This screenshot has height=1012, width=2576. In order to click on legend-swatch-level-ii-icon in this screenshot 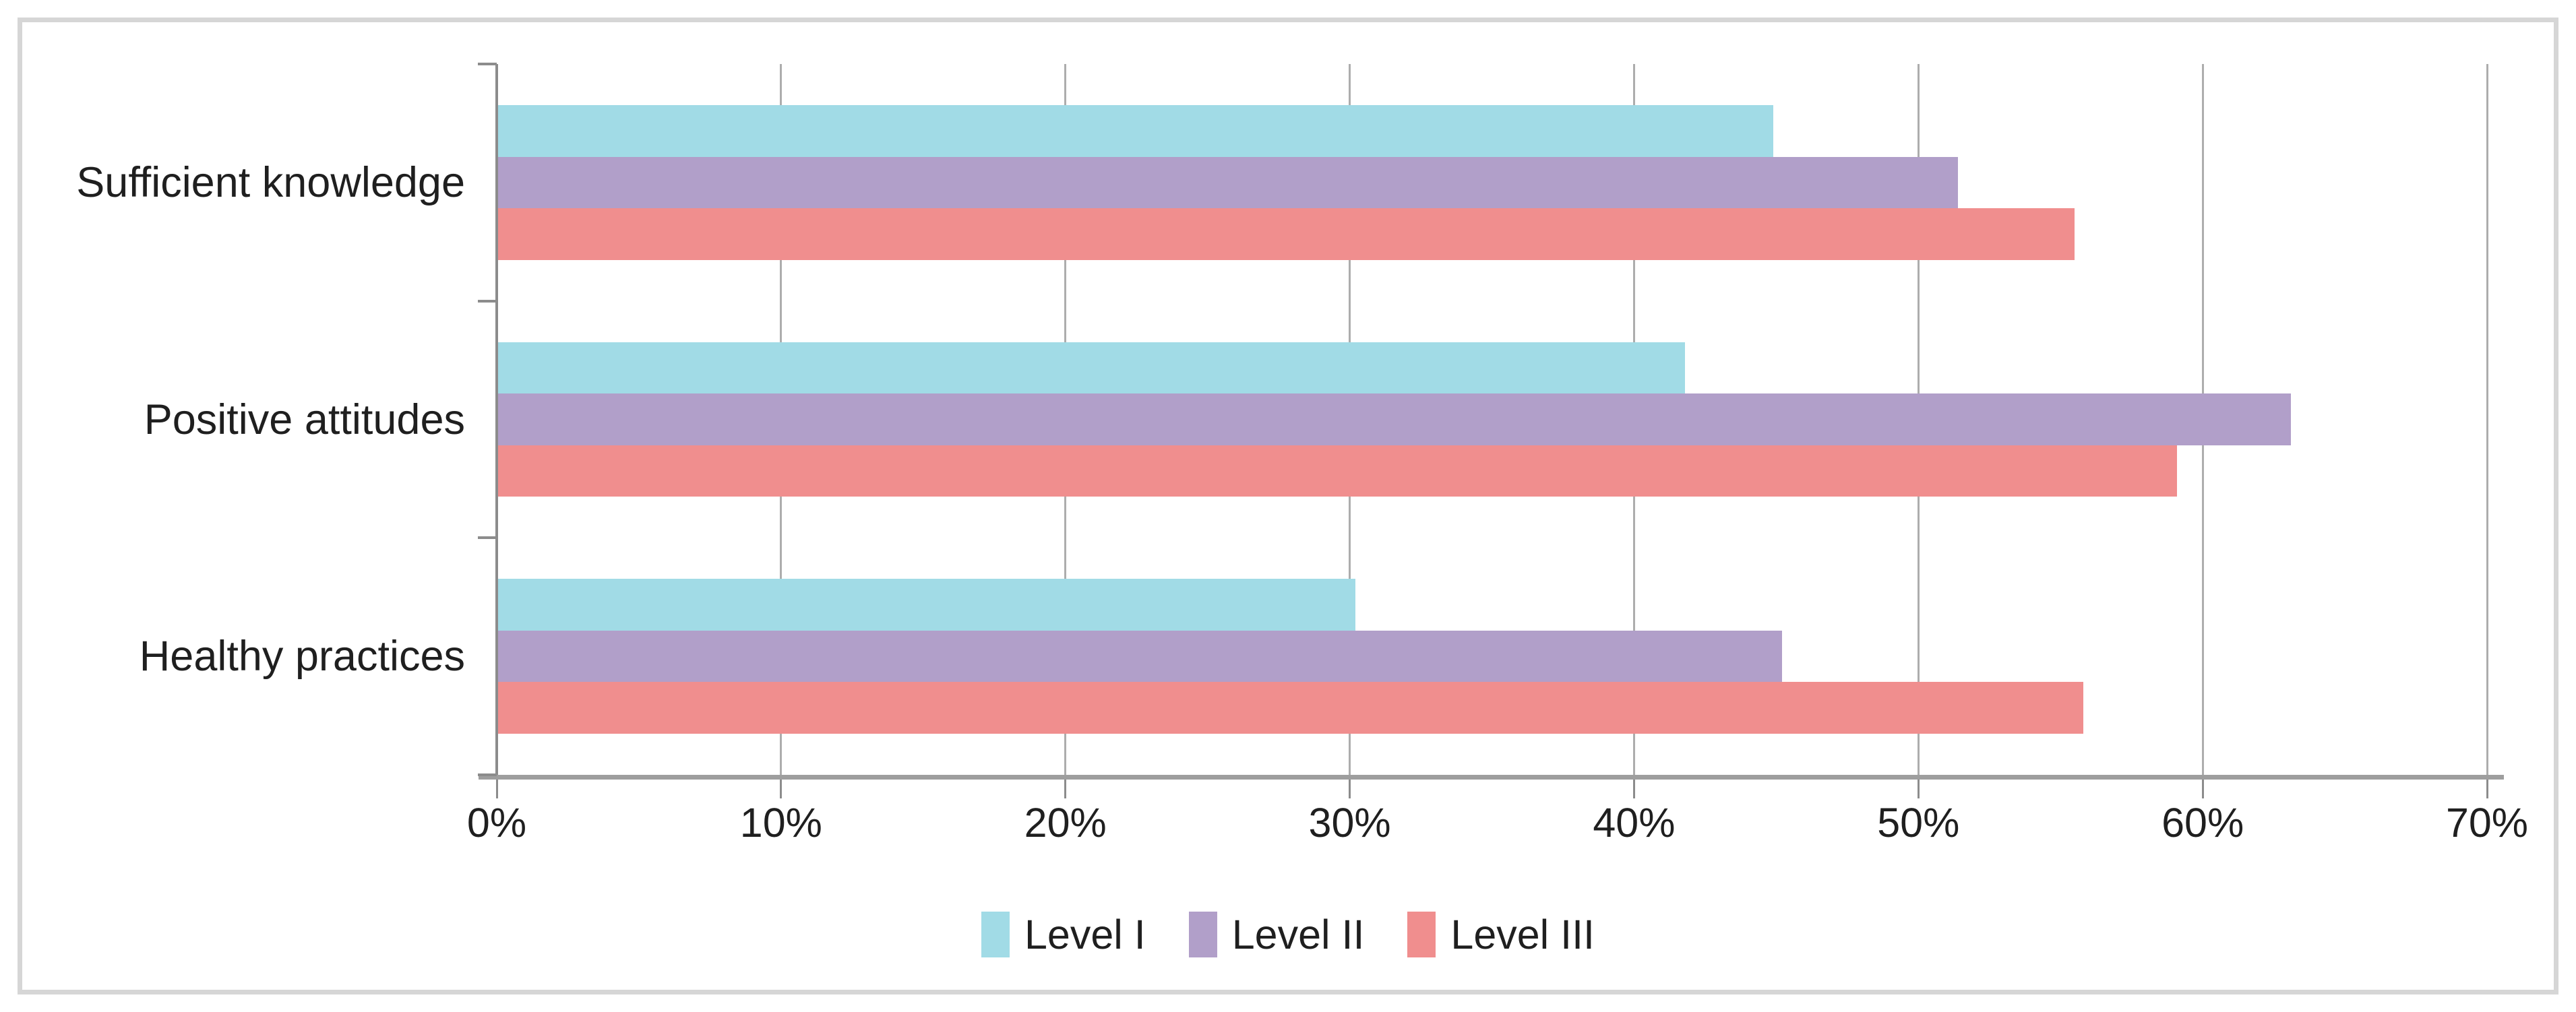, I will do `click(1203, 935)`.